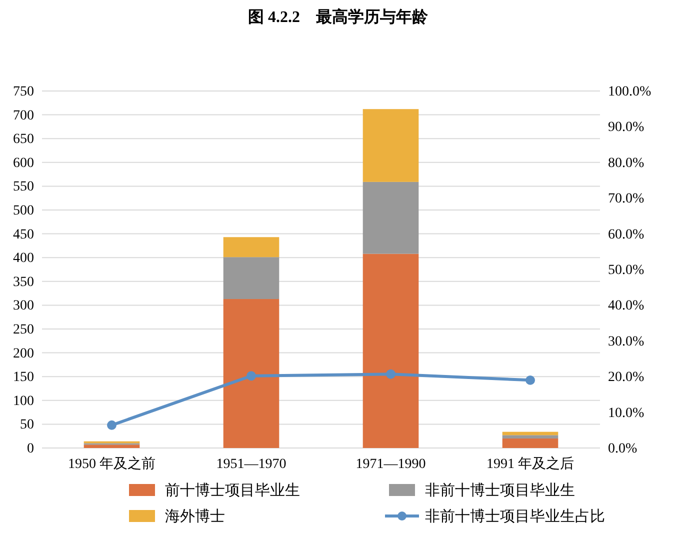  What do you see at coordinates (515, 516) in the screenshot?
I see `legend-label: 非前十博士项目毕业生占比` at bounding box center [515, 516].